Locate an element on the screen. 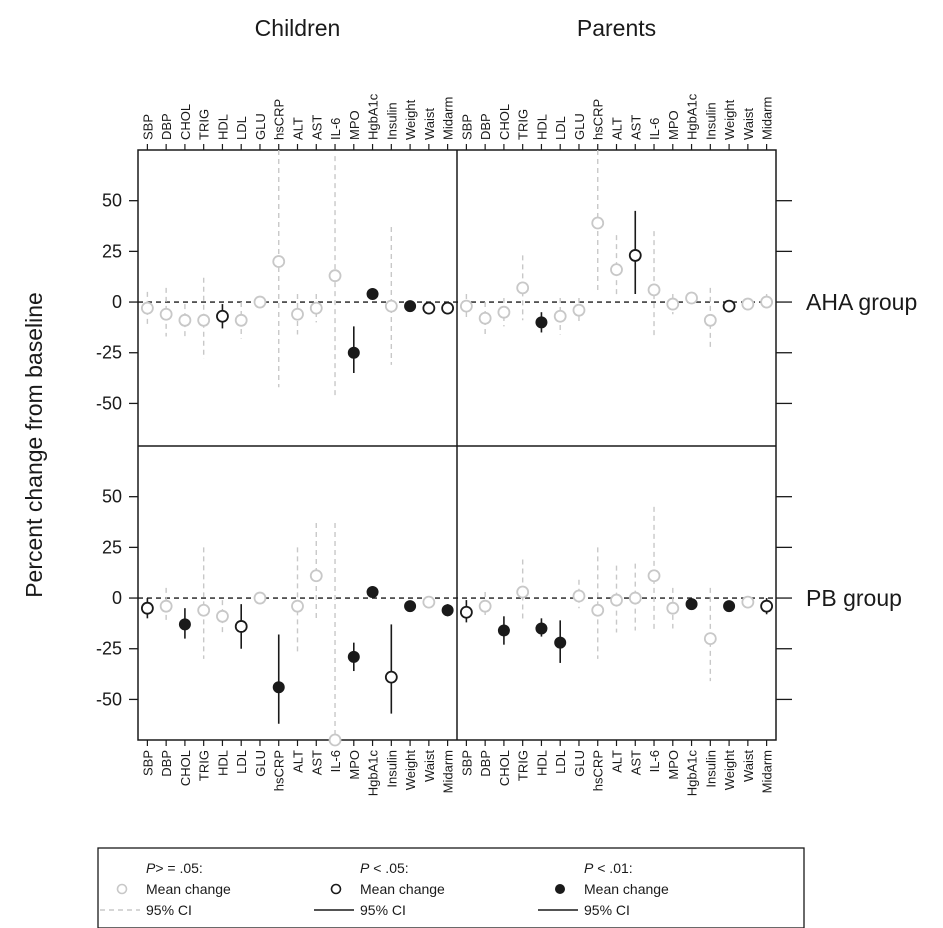 Image resolution: width=943 pixels, height=928 pixels. x-tick-label-bottom: GLU is located at coordinates (579, 763).